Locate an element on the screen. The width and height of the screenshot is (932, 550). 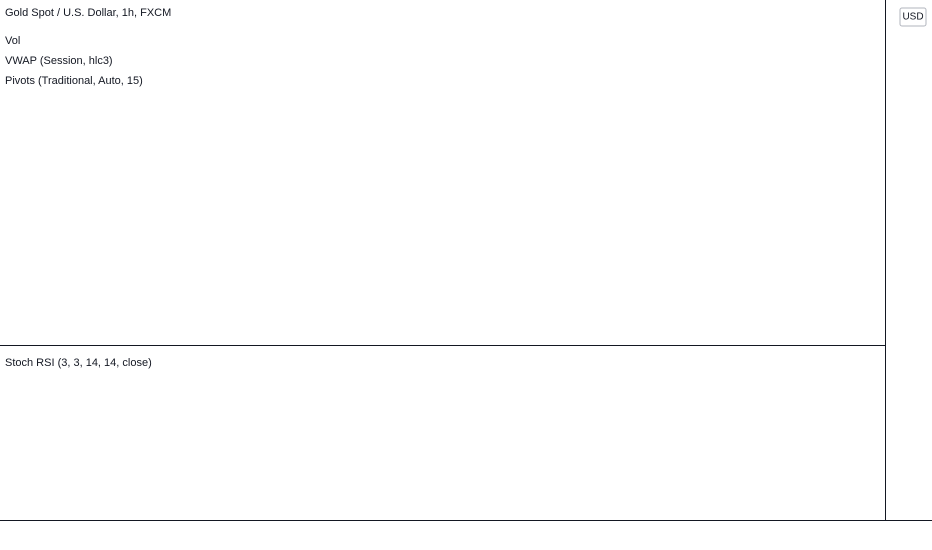
legend-title: Gold Spot / U.S. Dollar, 1h, FXCM is located at coordinates (88, 13).